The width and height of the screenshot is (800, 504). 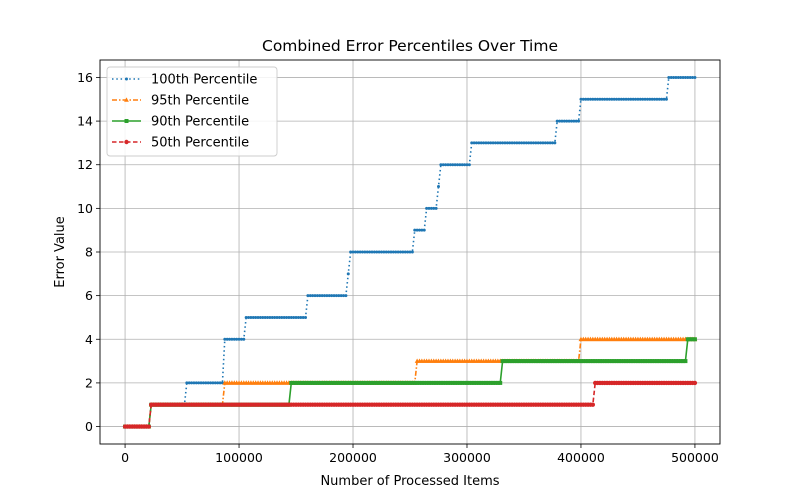 What do you see at coordinates (89, 252) in the screenshot?
I see `y-tick-label: 8` at bounding box center [89, 252].